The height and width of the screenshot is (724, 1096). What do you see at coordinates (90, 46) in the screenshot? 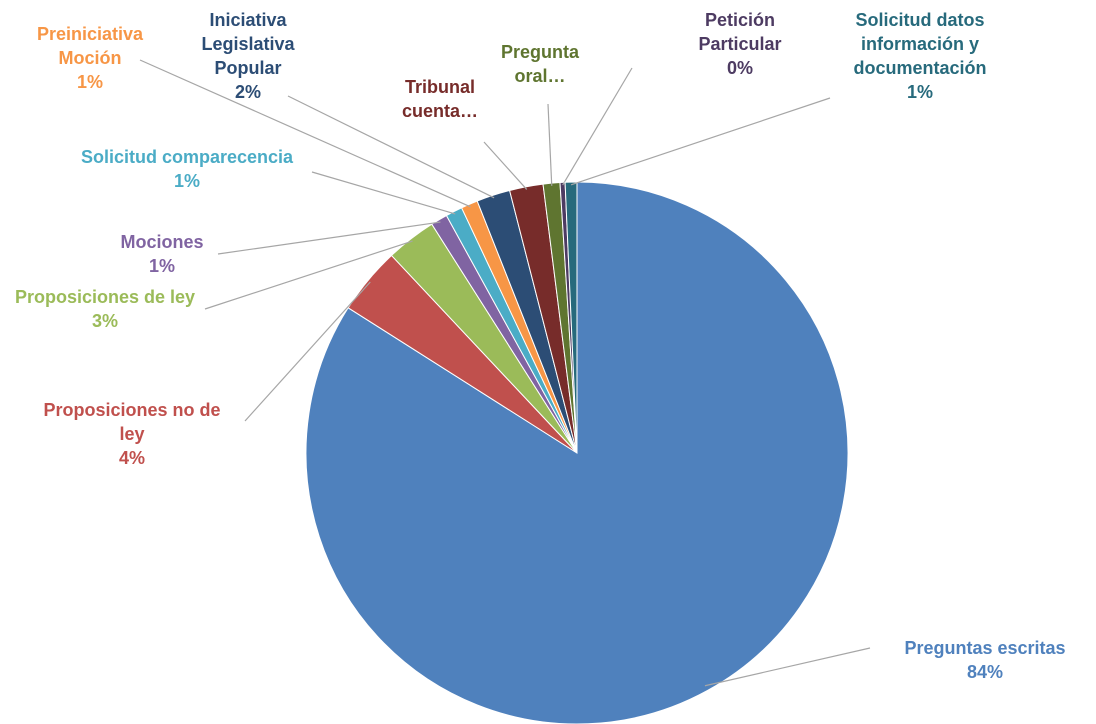
I see `category-label: Preiniciativa Moción` at bounding box center [90, 46].